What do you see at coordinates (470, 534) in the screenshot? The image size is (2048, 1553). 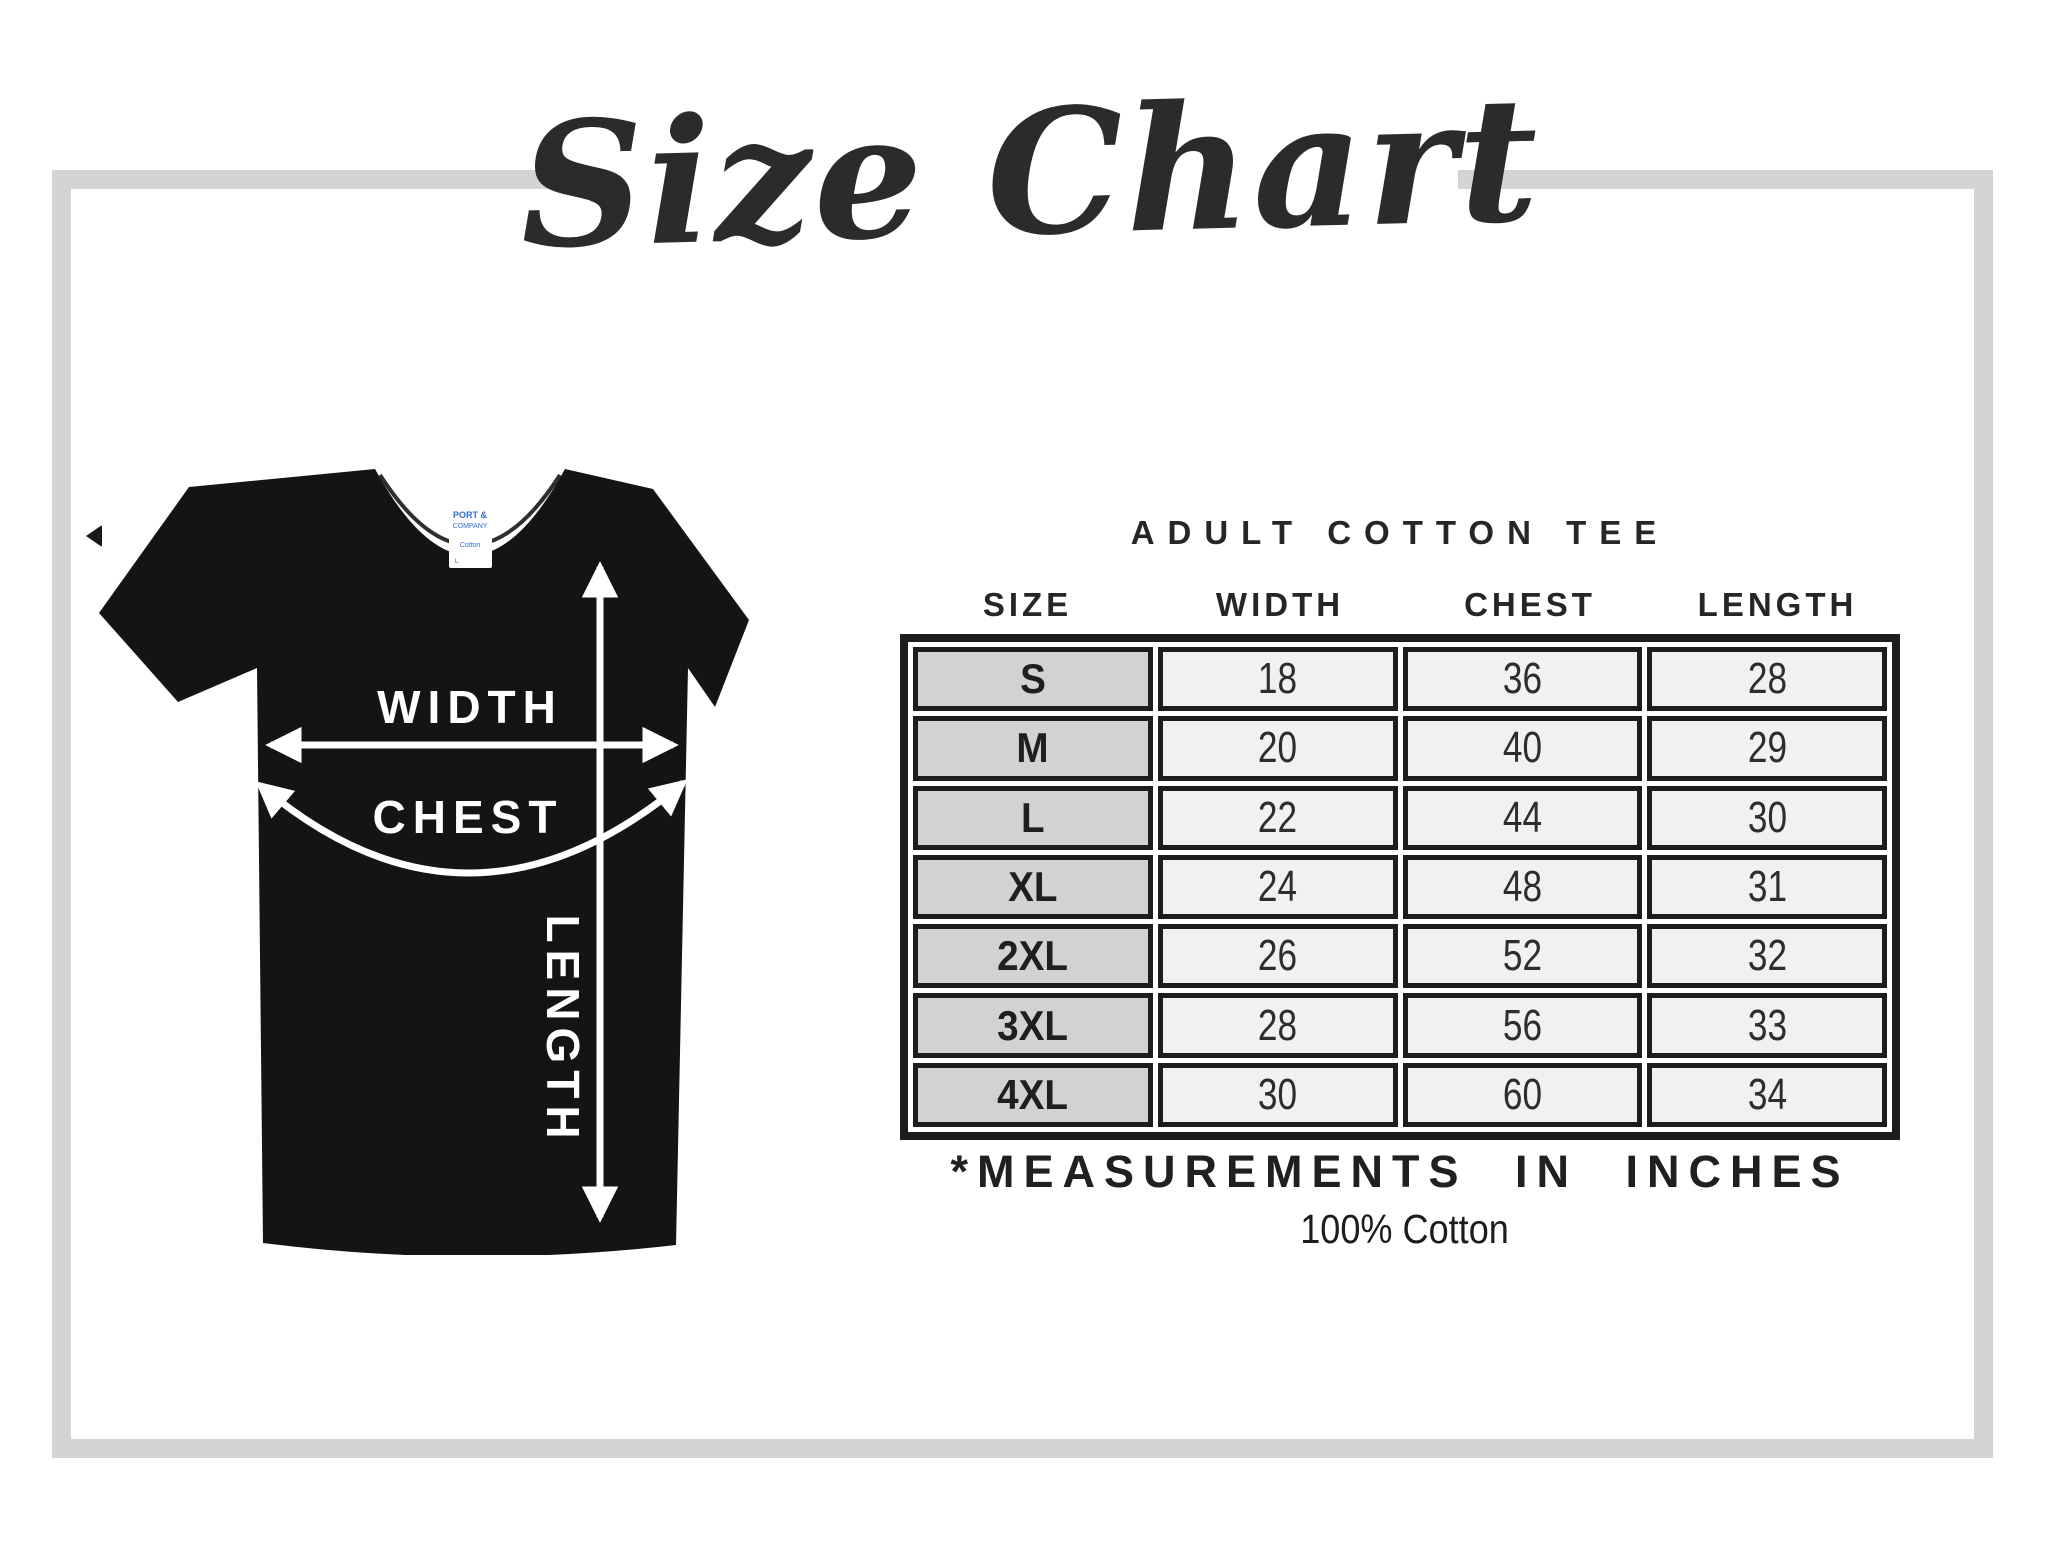 I see `neck-tag: PORT & COMPANY Cotton L` at bounding box center [470, 534].